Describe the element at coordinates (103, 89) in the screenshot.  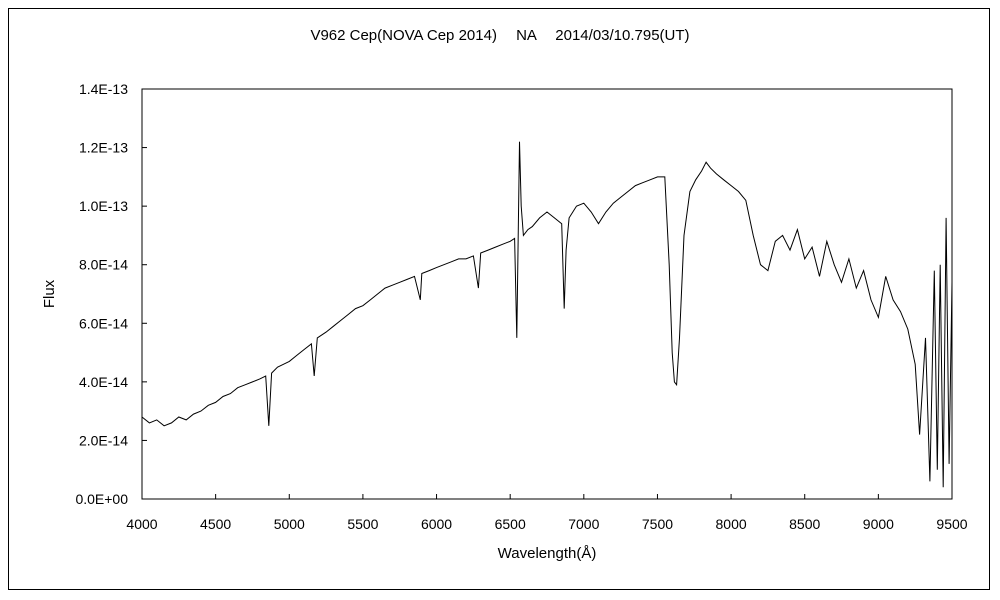
I see `y-tick-label: 1.4E-13` at that location.